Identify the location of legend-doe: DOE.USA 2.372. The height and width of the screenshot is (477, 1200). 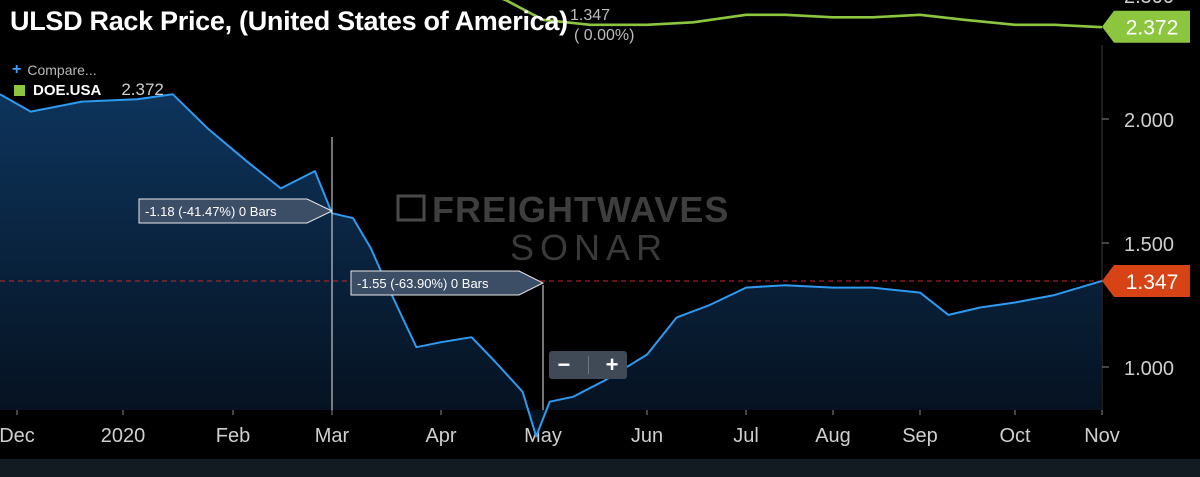
(89, 90).